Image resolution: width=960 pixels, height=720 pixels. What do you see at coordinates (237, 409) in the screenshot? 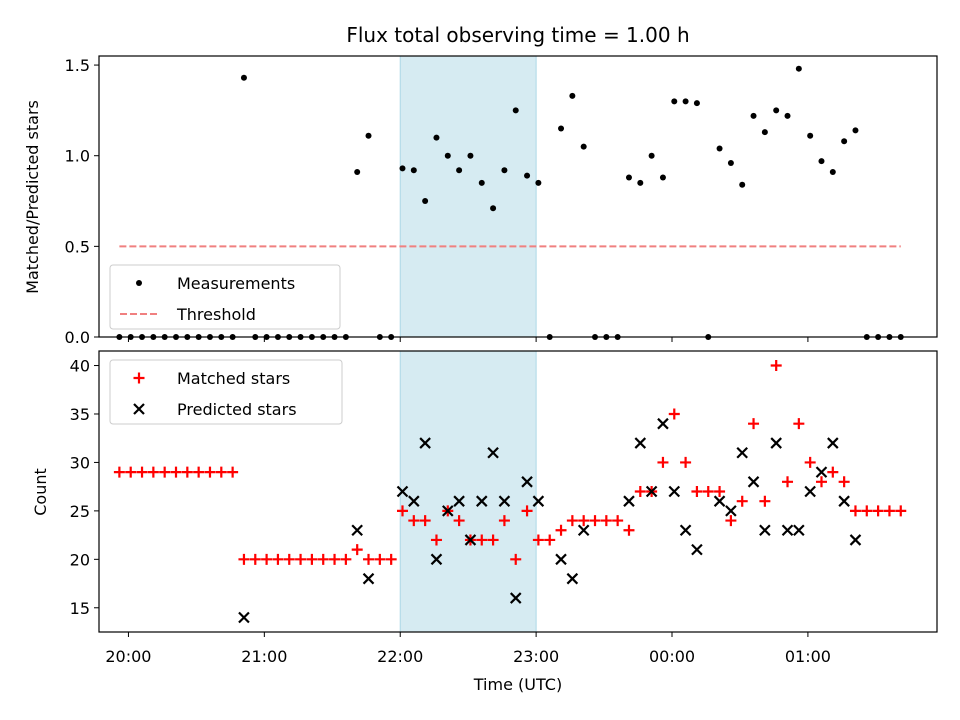
I see `legend-label: Predicted stars` at bounding box center [237, 409].